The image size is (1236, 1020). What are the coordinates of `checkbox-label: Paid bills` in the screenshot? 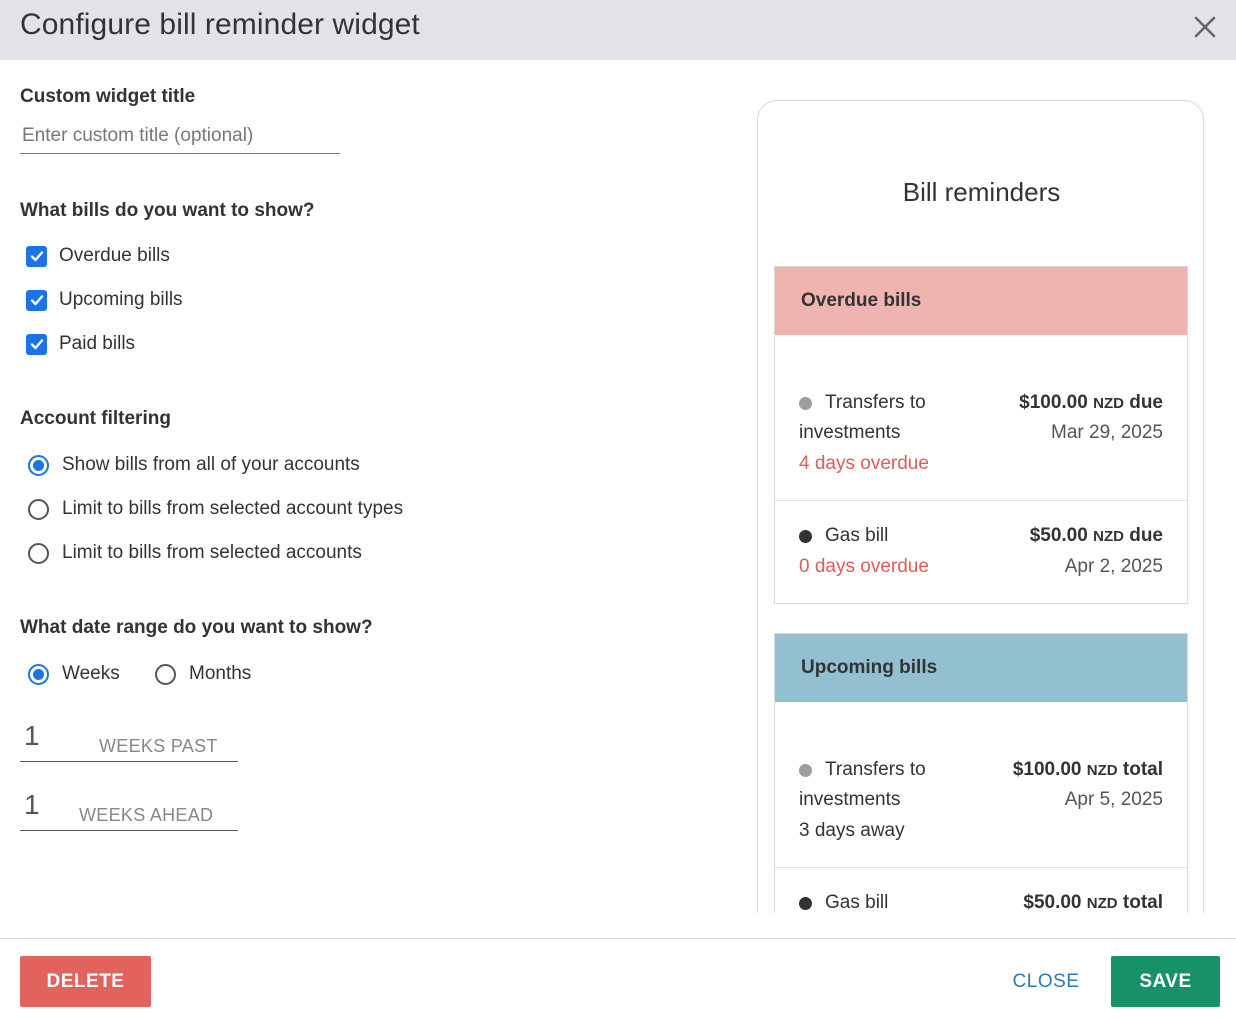 It's located at (97, 343).